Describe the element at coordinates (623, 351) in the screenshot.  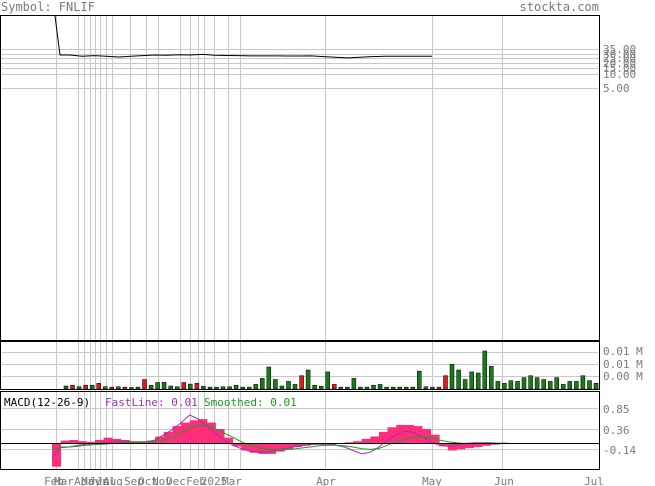
I see `volume-tick-label: 0.01 M` at that location.